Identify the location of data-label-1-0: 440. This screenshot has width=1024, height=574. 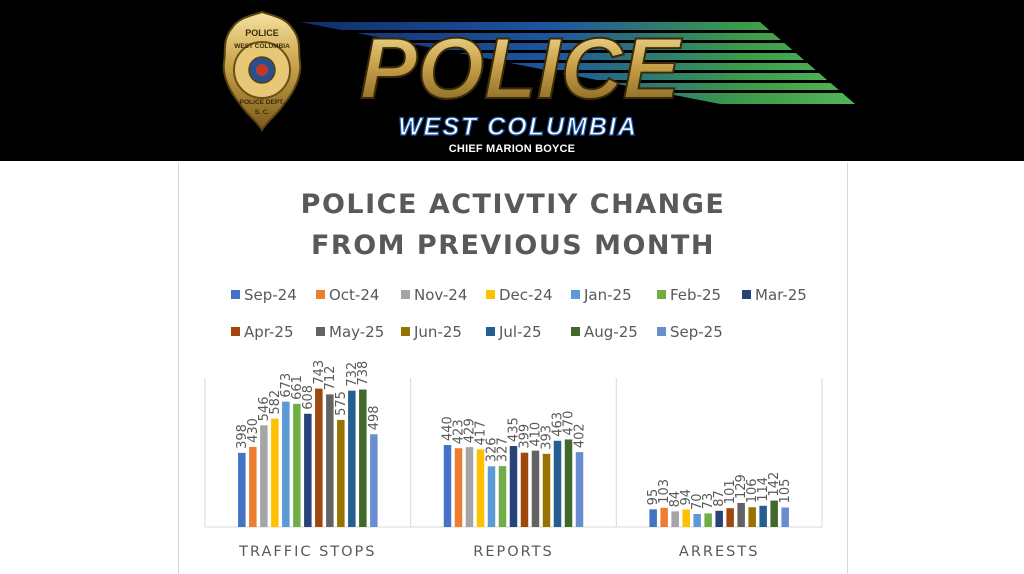
(448, 428).